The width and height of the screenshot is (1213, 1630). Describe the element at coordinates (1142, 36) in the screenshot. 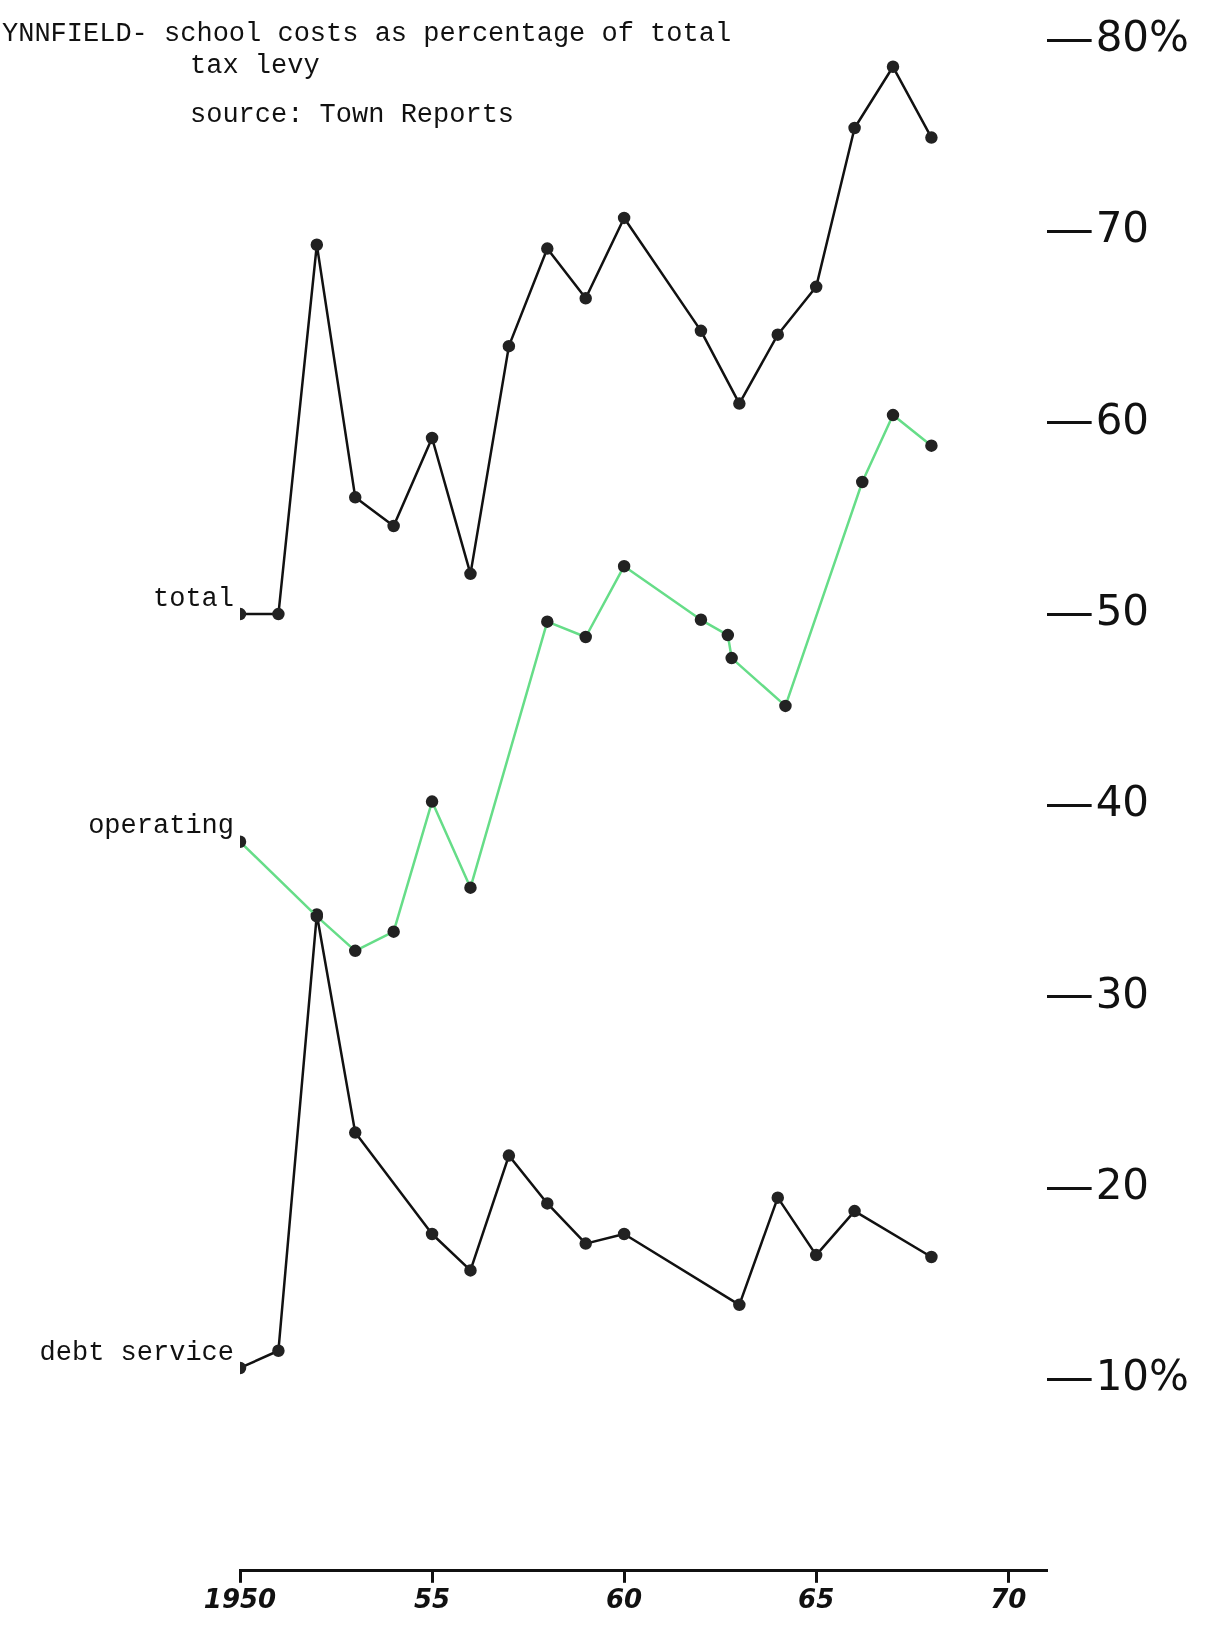

I see `y-tick-label: 80%` at that location.